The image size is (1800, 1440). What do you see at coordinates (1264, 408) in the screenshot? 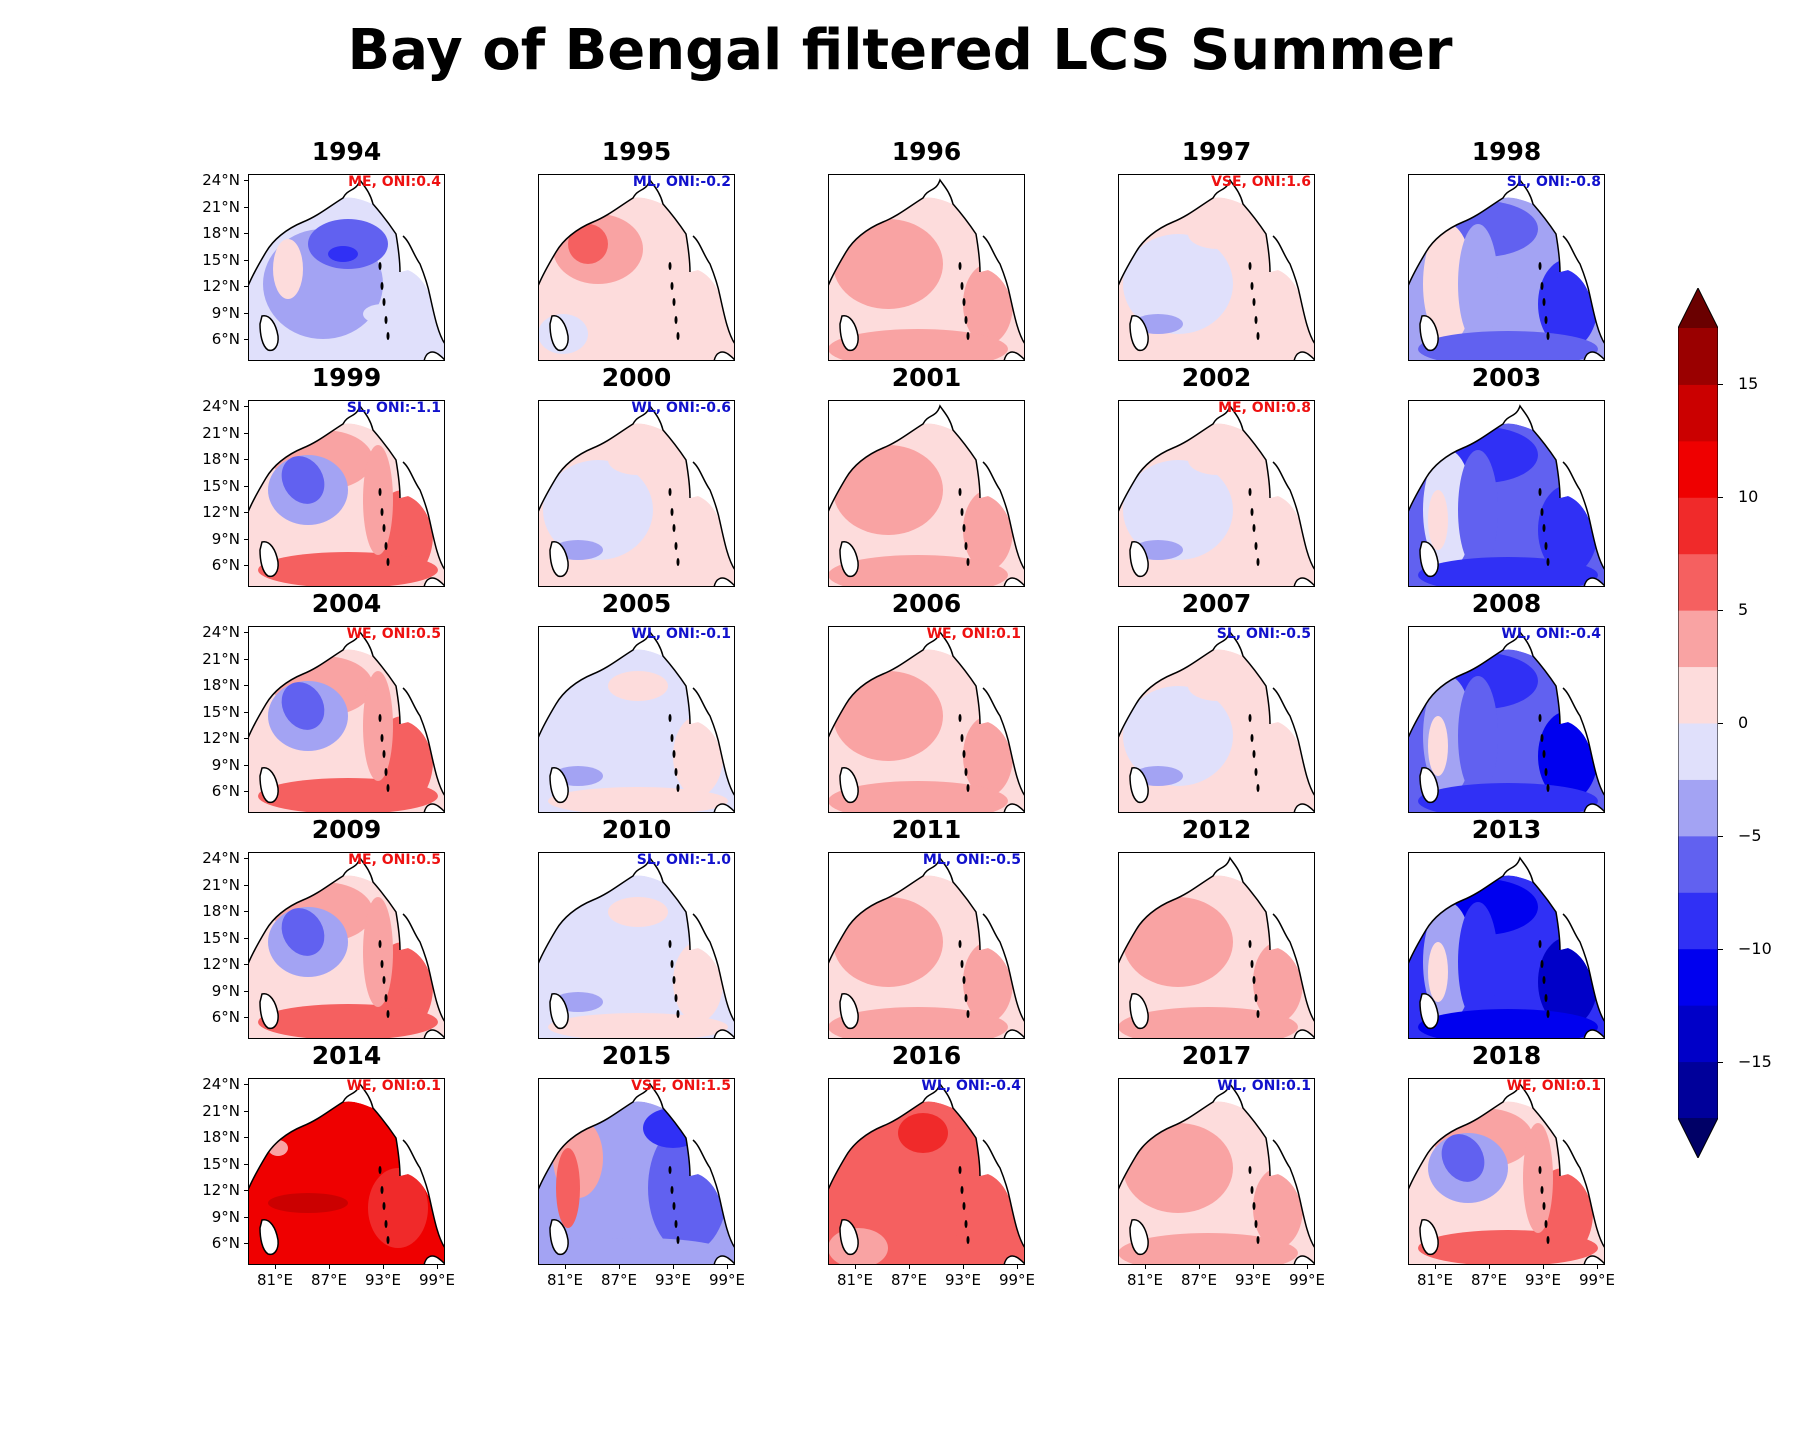
I see `panel-enso-annotation: ME, ONI:0.8` at bounding box center [1264, 408].